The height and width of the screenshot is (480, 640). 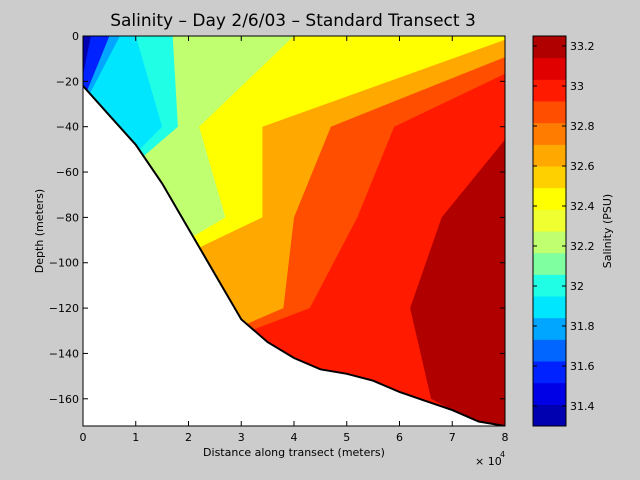 What do you see at coordinates (582, 366) in the screenshot?
I see `colorbar-tick-label: 31.6` at bounding box center [582, 366].